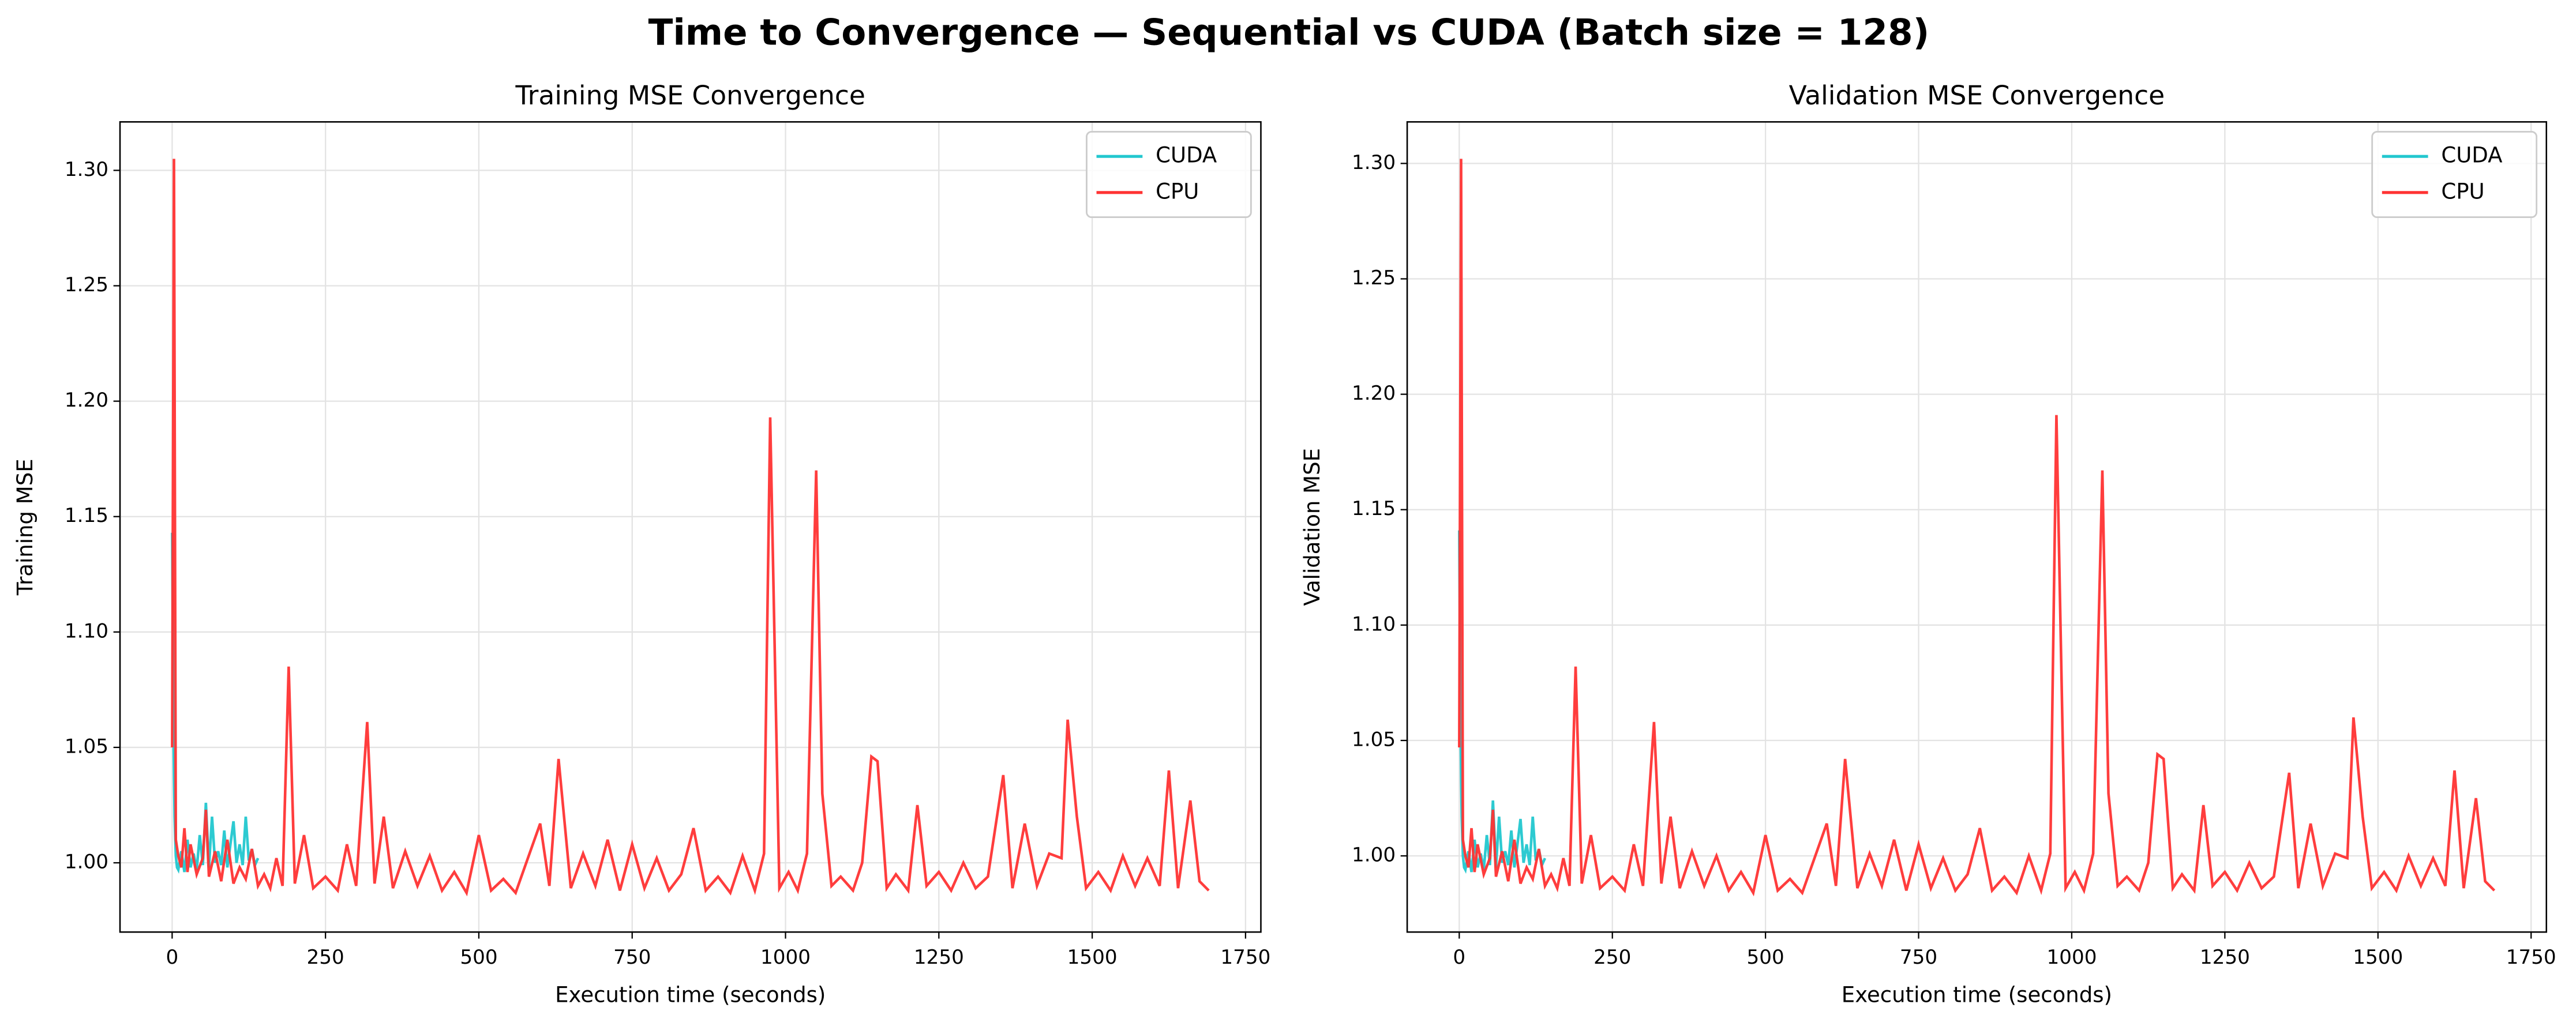  I want to click on subplot-title: Validation MSE Convergence, so click(1977, 95).